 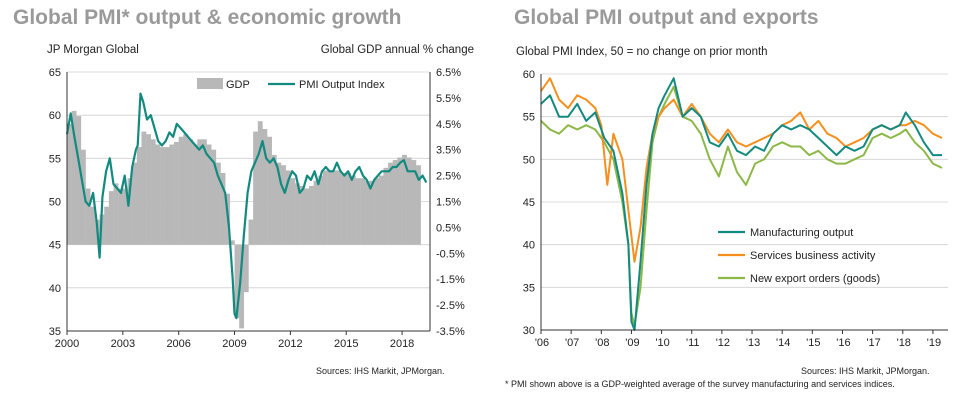 What do you see at coordinates (450, 280) in the screenshot?
I see `y-right-tick-label: -1.5%` at bounding box center [450, 280].